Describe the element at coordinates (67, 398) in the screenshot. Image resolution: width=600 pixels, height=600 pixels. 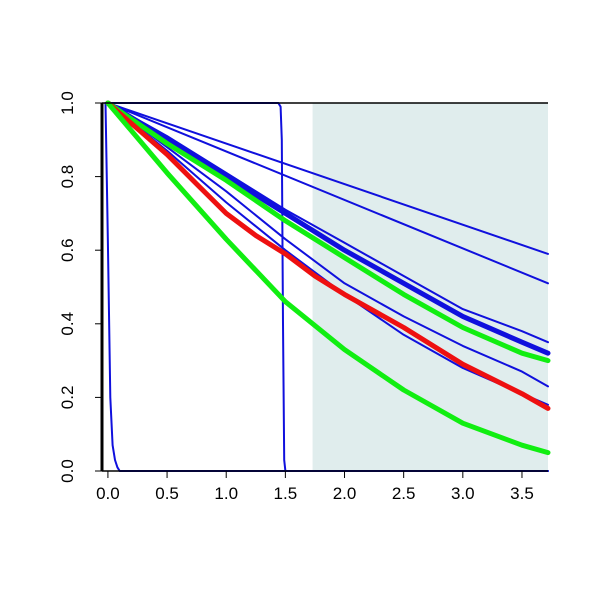
I see `y-tick-label: 0.2` at that location.